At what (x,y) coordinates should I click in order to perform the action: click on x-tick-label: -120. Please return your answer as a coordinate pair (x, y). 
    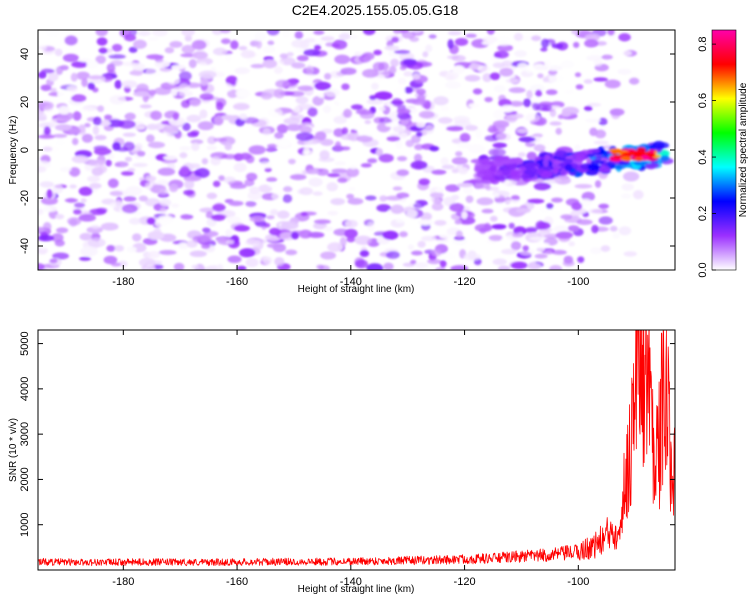
    Looking at the image, I should click on (465, 282).